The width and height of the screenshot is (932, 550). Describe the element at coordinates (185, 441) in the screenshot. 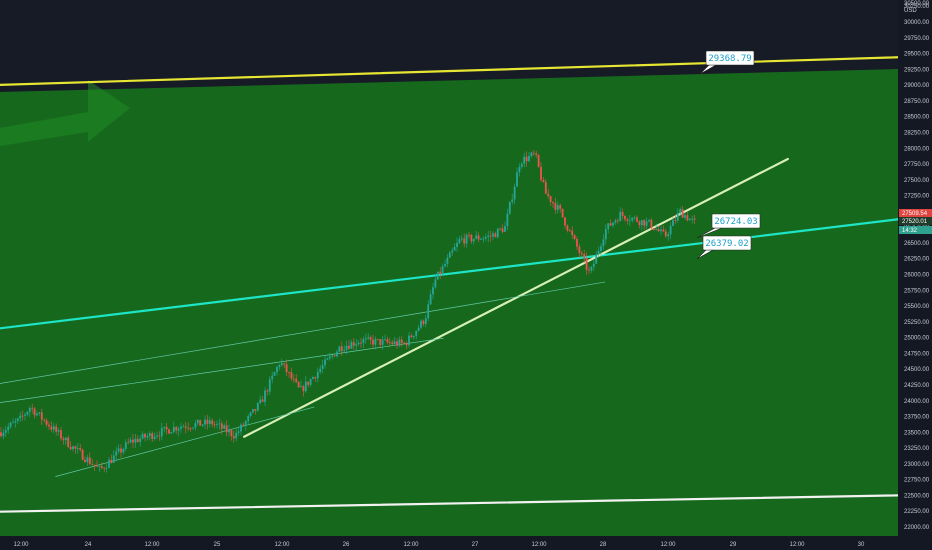

I see `thin-channel-2-line` at that location.